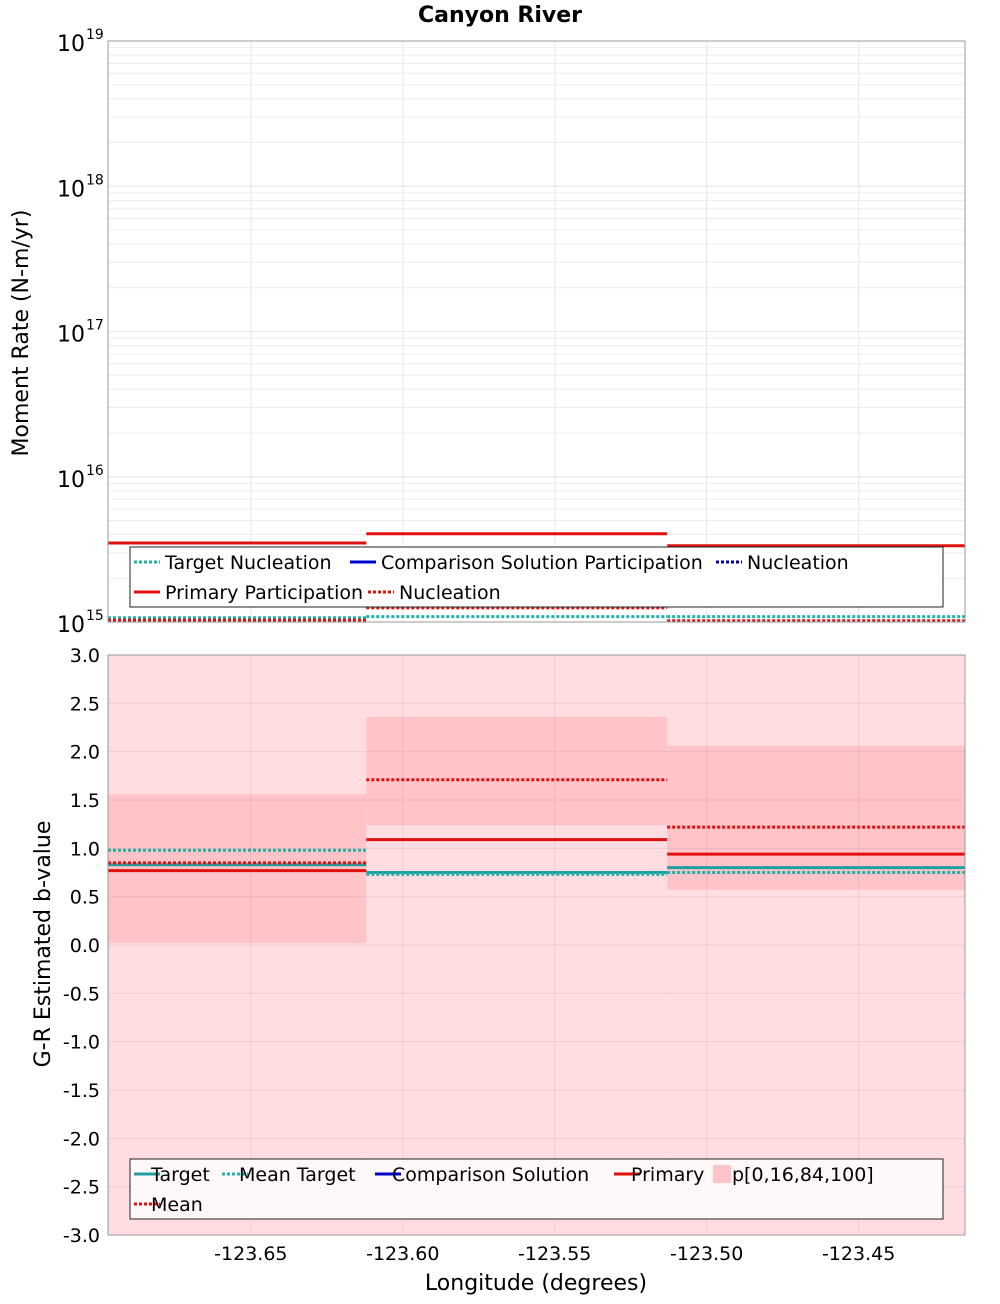  What do you see at coordinates (21, 333) in the screenshot?
I see `top-y-axis-label: Moment Rate (N-m/yr)` at bounding box center [21, 333].